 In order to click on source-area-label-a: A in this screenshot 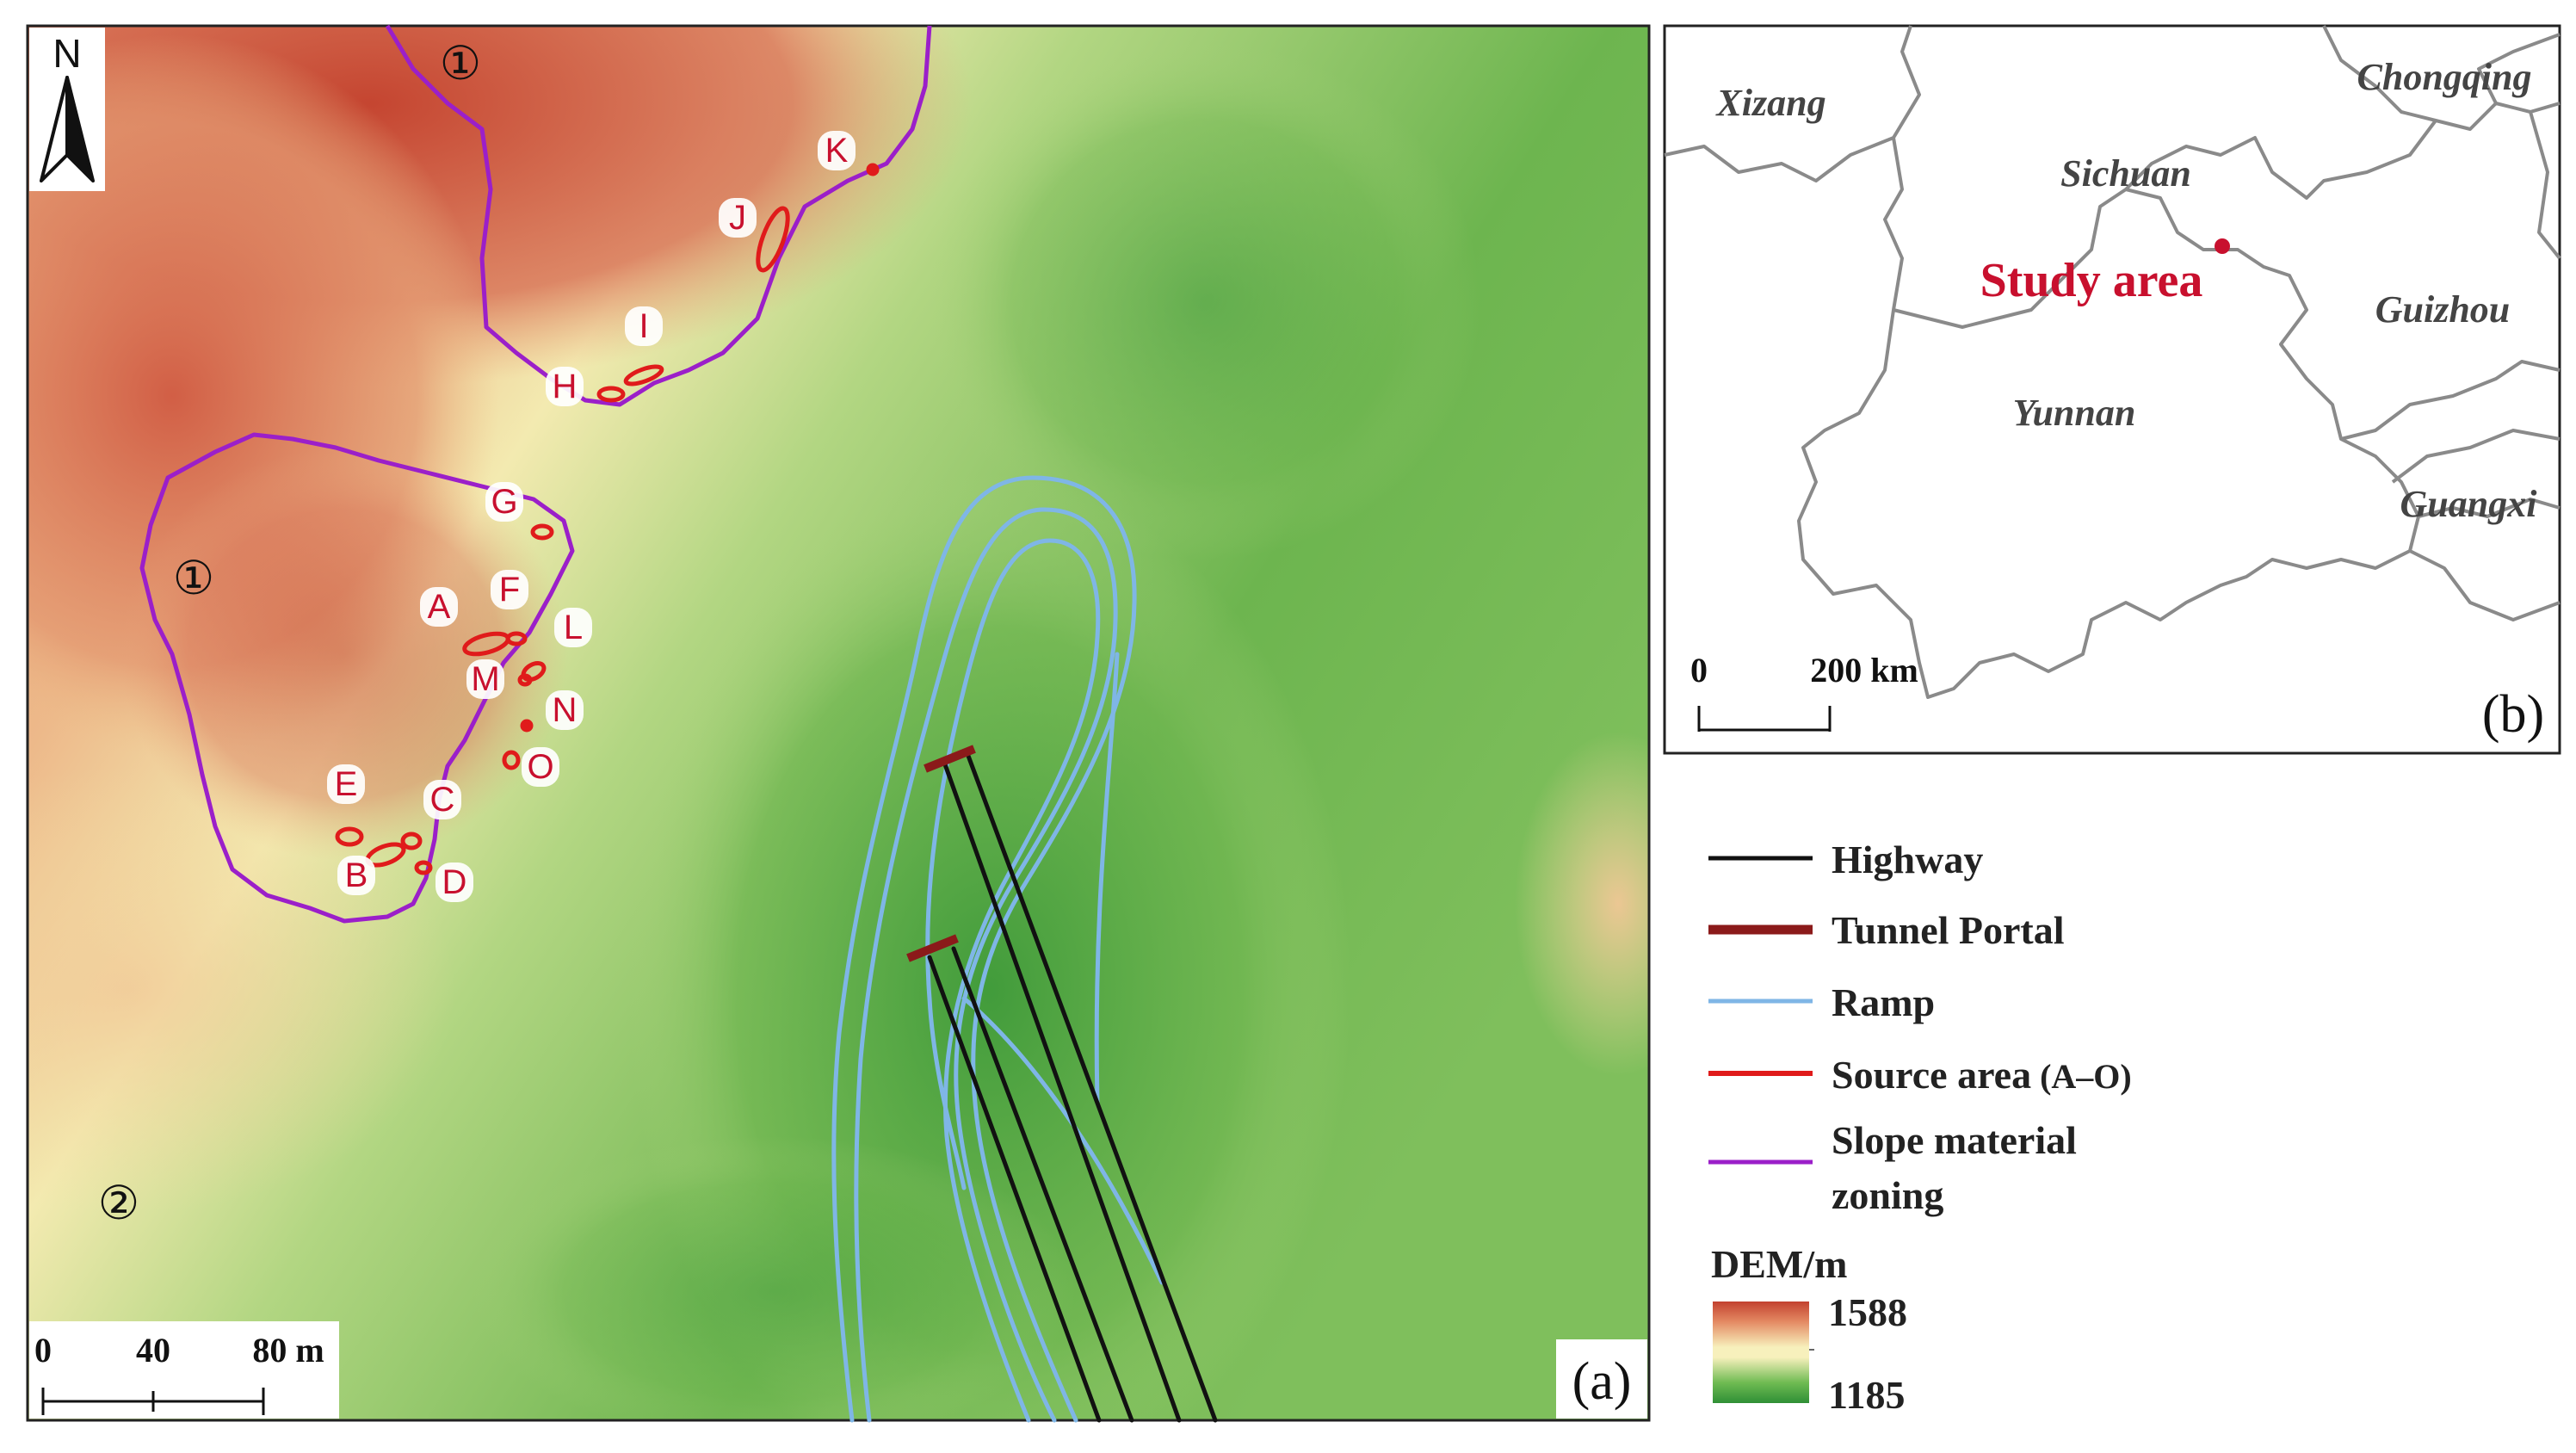, I will do `click(439, 607)`.